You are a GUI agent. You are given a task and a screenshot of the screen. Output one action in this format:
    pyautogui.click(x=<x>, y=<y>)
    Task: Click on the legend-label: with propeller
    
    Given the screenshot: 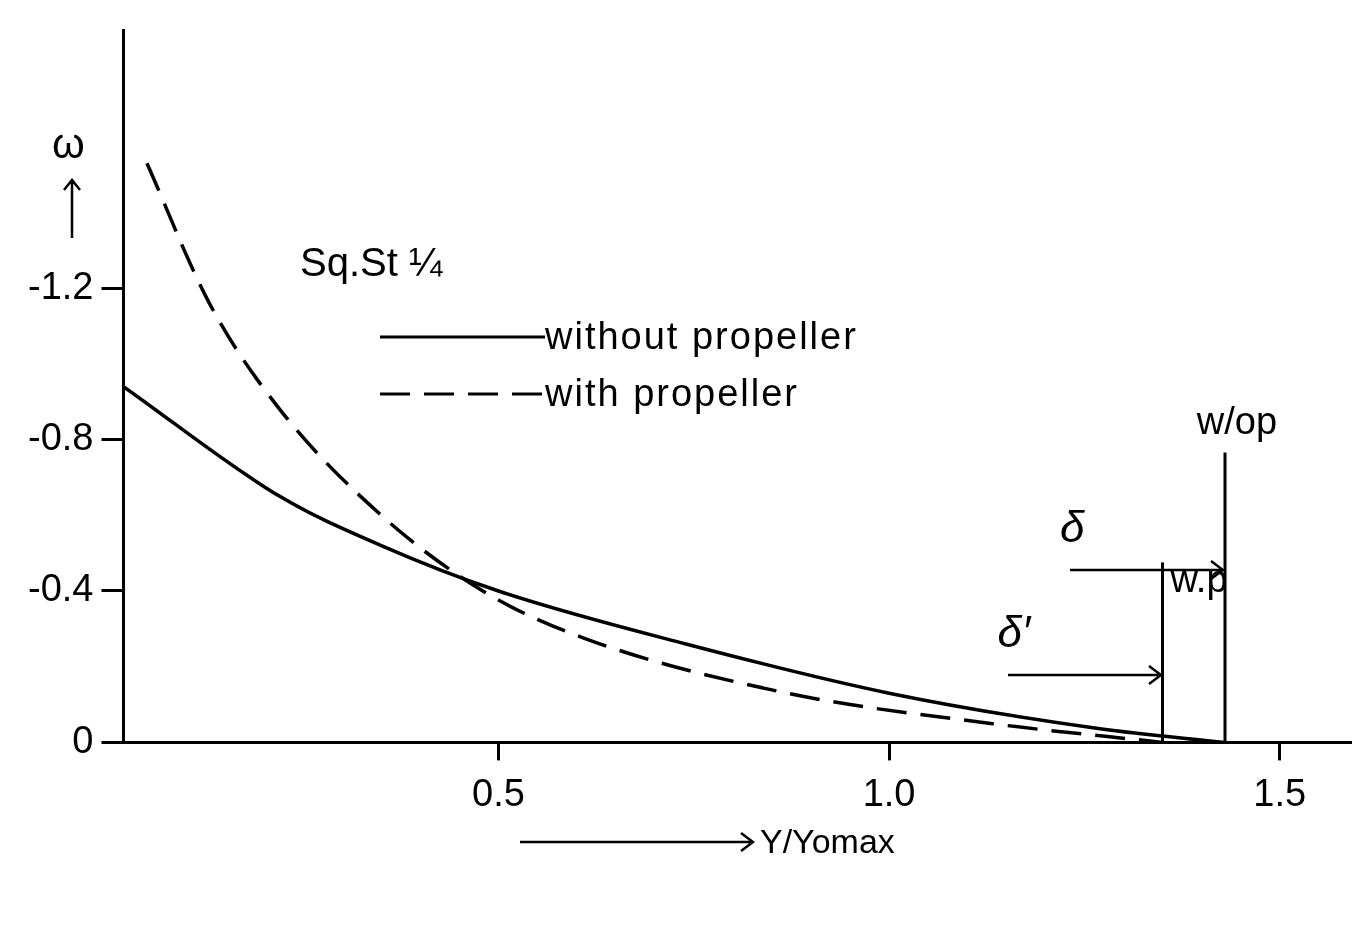 What is the action you would take?
    pyautogui.click(x=672, y=393)
    